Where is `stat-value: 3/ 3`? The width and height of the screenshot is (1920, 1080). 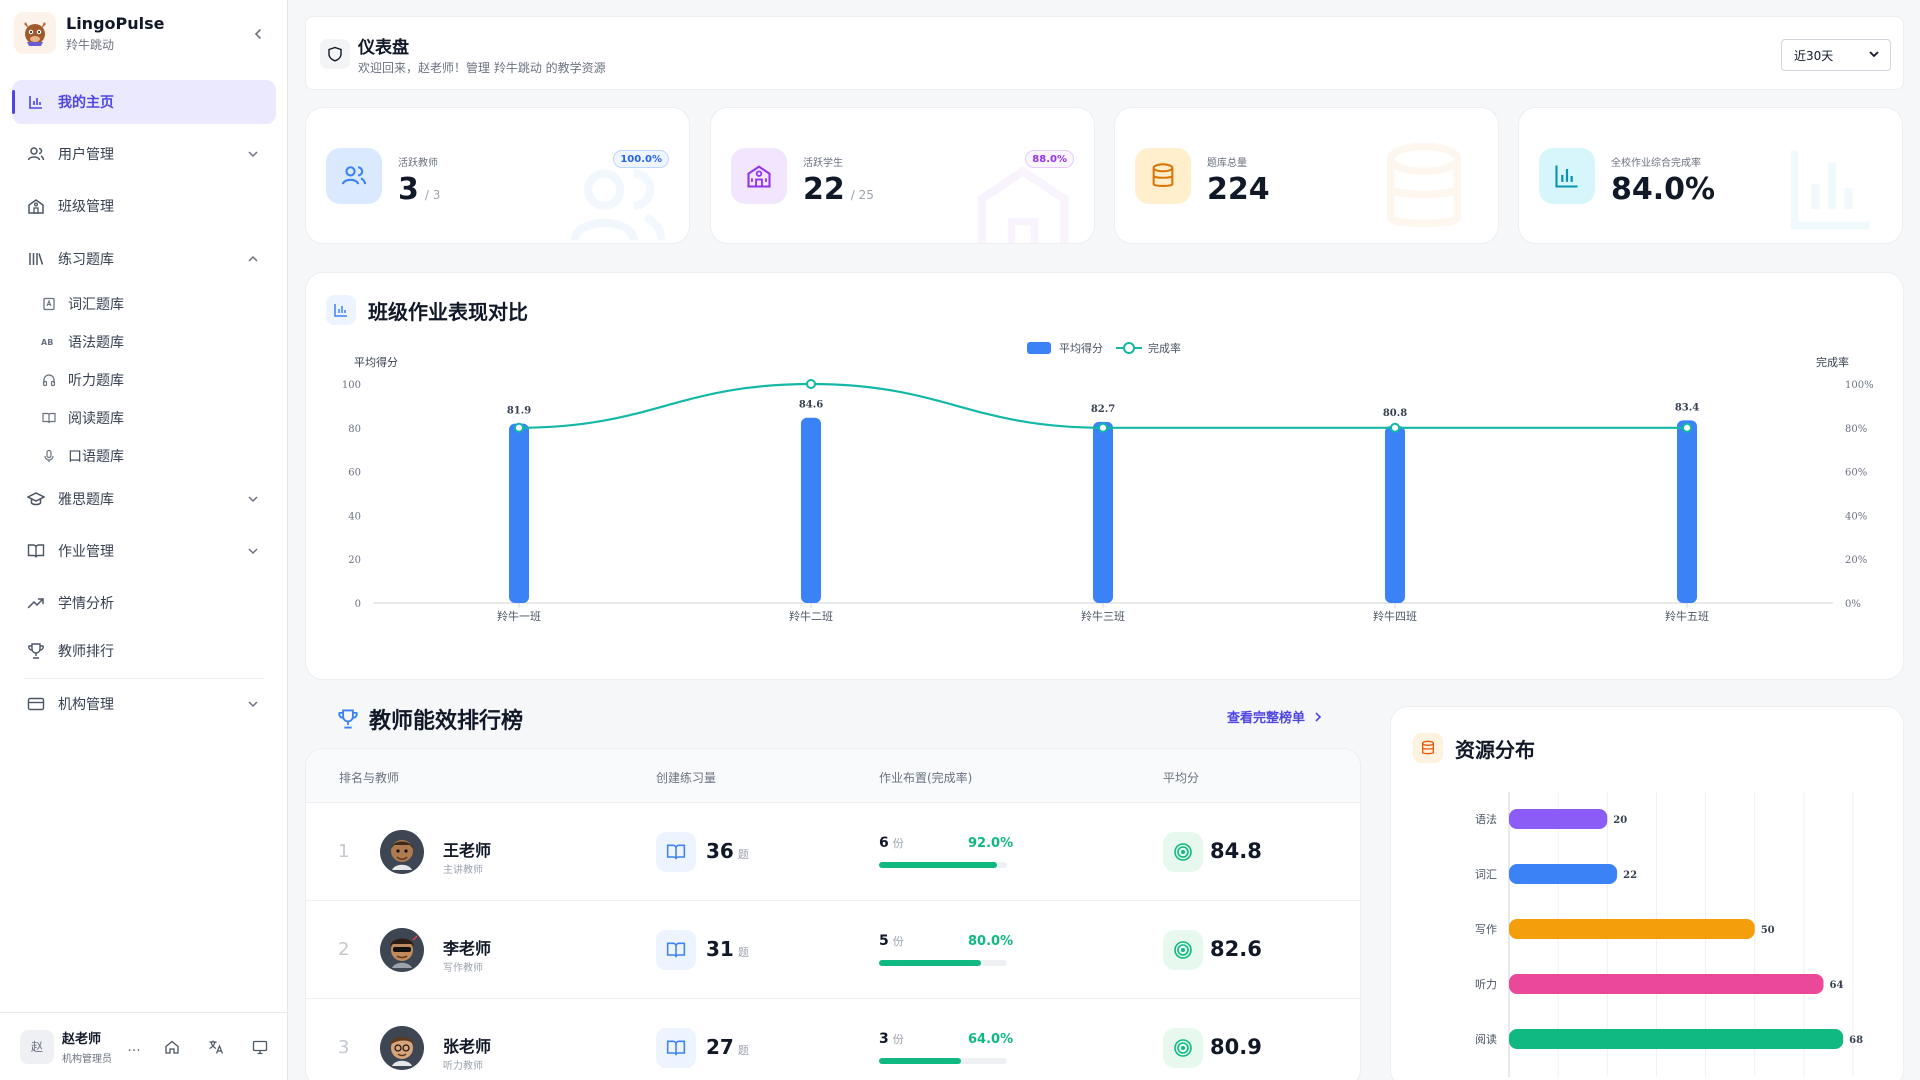 stat-value: 3/ 3 is located at coordinates (419, 189).